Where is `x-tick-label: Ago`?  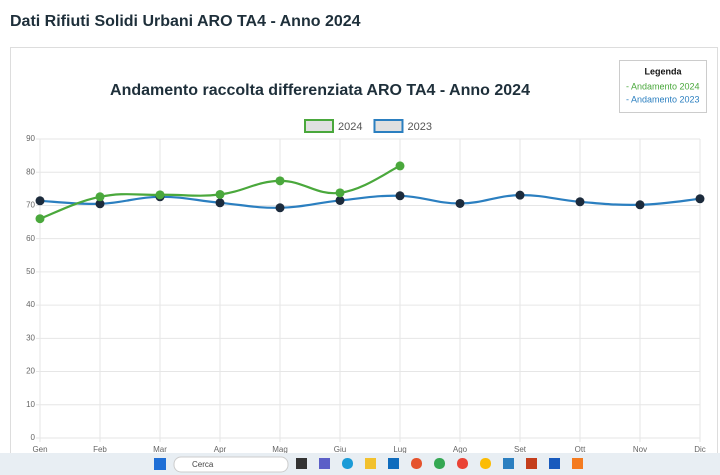
x-tick-label: Ago is located at coordinates (460, 449).